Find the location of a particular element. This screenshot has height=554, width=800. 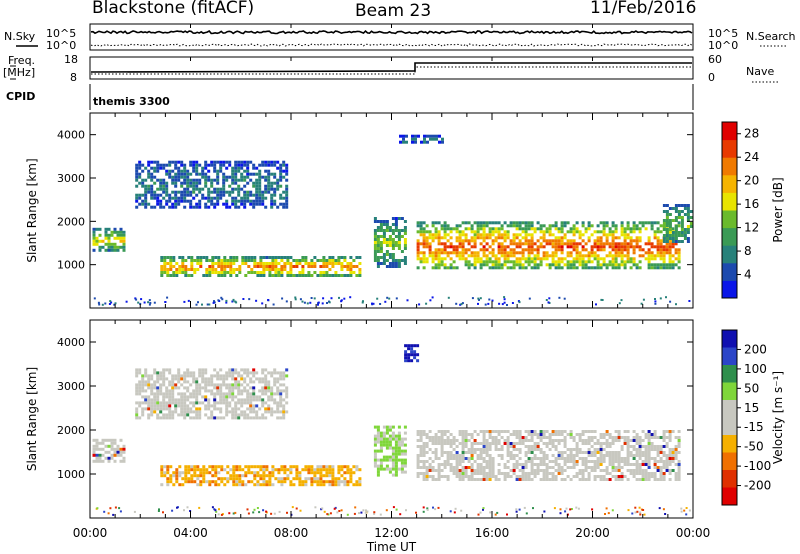

y-tick-label-2-1: 2000 is located at coordinates (71, 430).